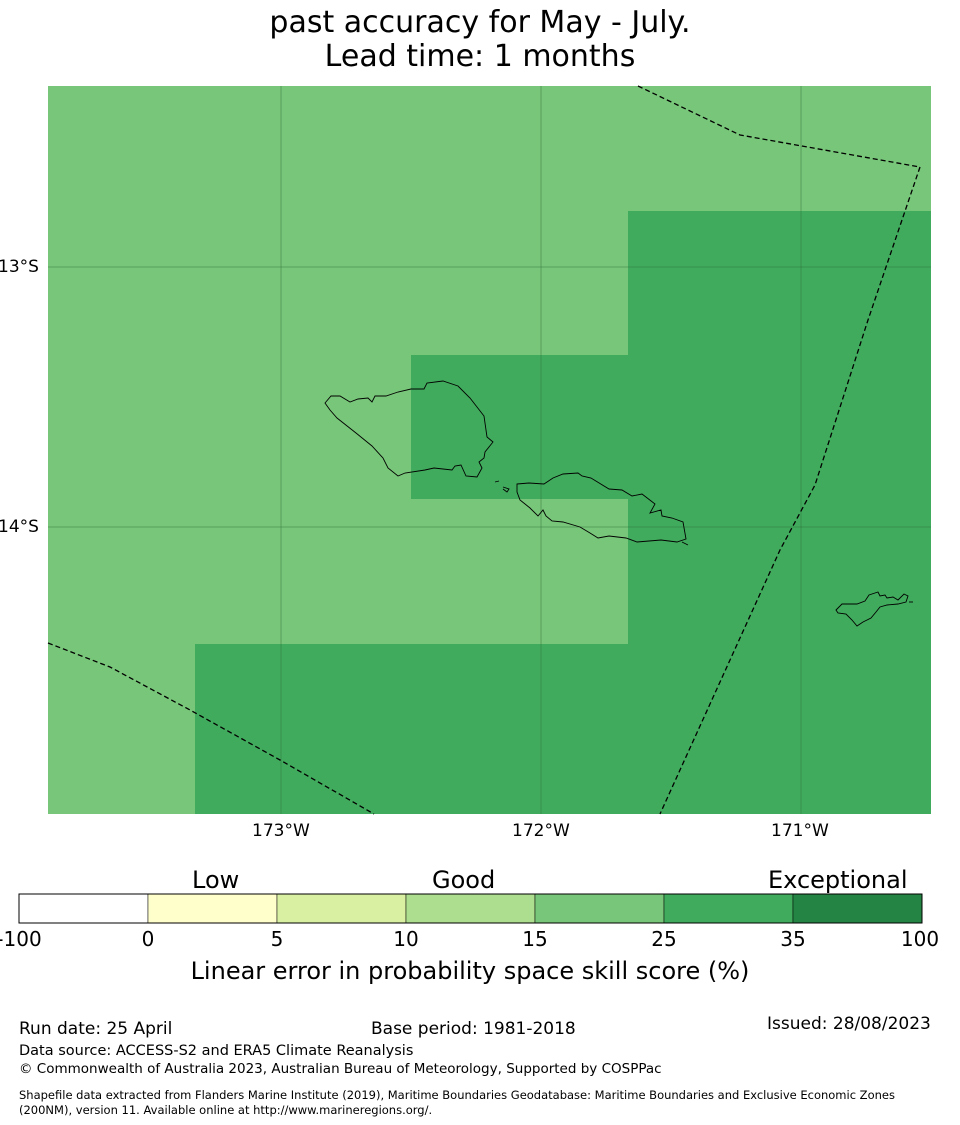 The width and height of the screenshot is (960, 1125). What do you see at coordinates (664, 939) in the screenshot?
I see `colorbar-tick: 25` at bounding box center [664, 939].